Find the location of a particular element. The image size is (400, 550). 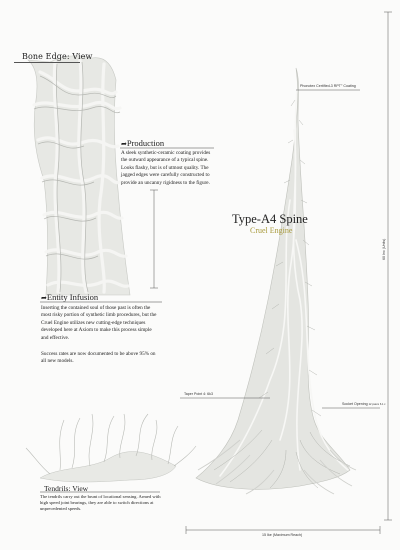

product-subtitle: Cruel Engine is located at coordinates (271, 230).